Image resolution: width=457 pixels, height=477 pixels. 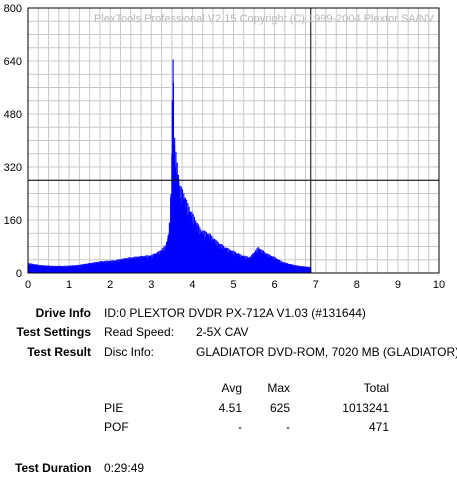 What do you see at coordinates (222, 332) in the screenshot?
I see `read-speed-value: 2-5X CAV` at bounding box center [222, 332].